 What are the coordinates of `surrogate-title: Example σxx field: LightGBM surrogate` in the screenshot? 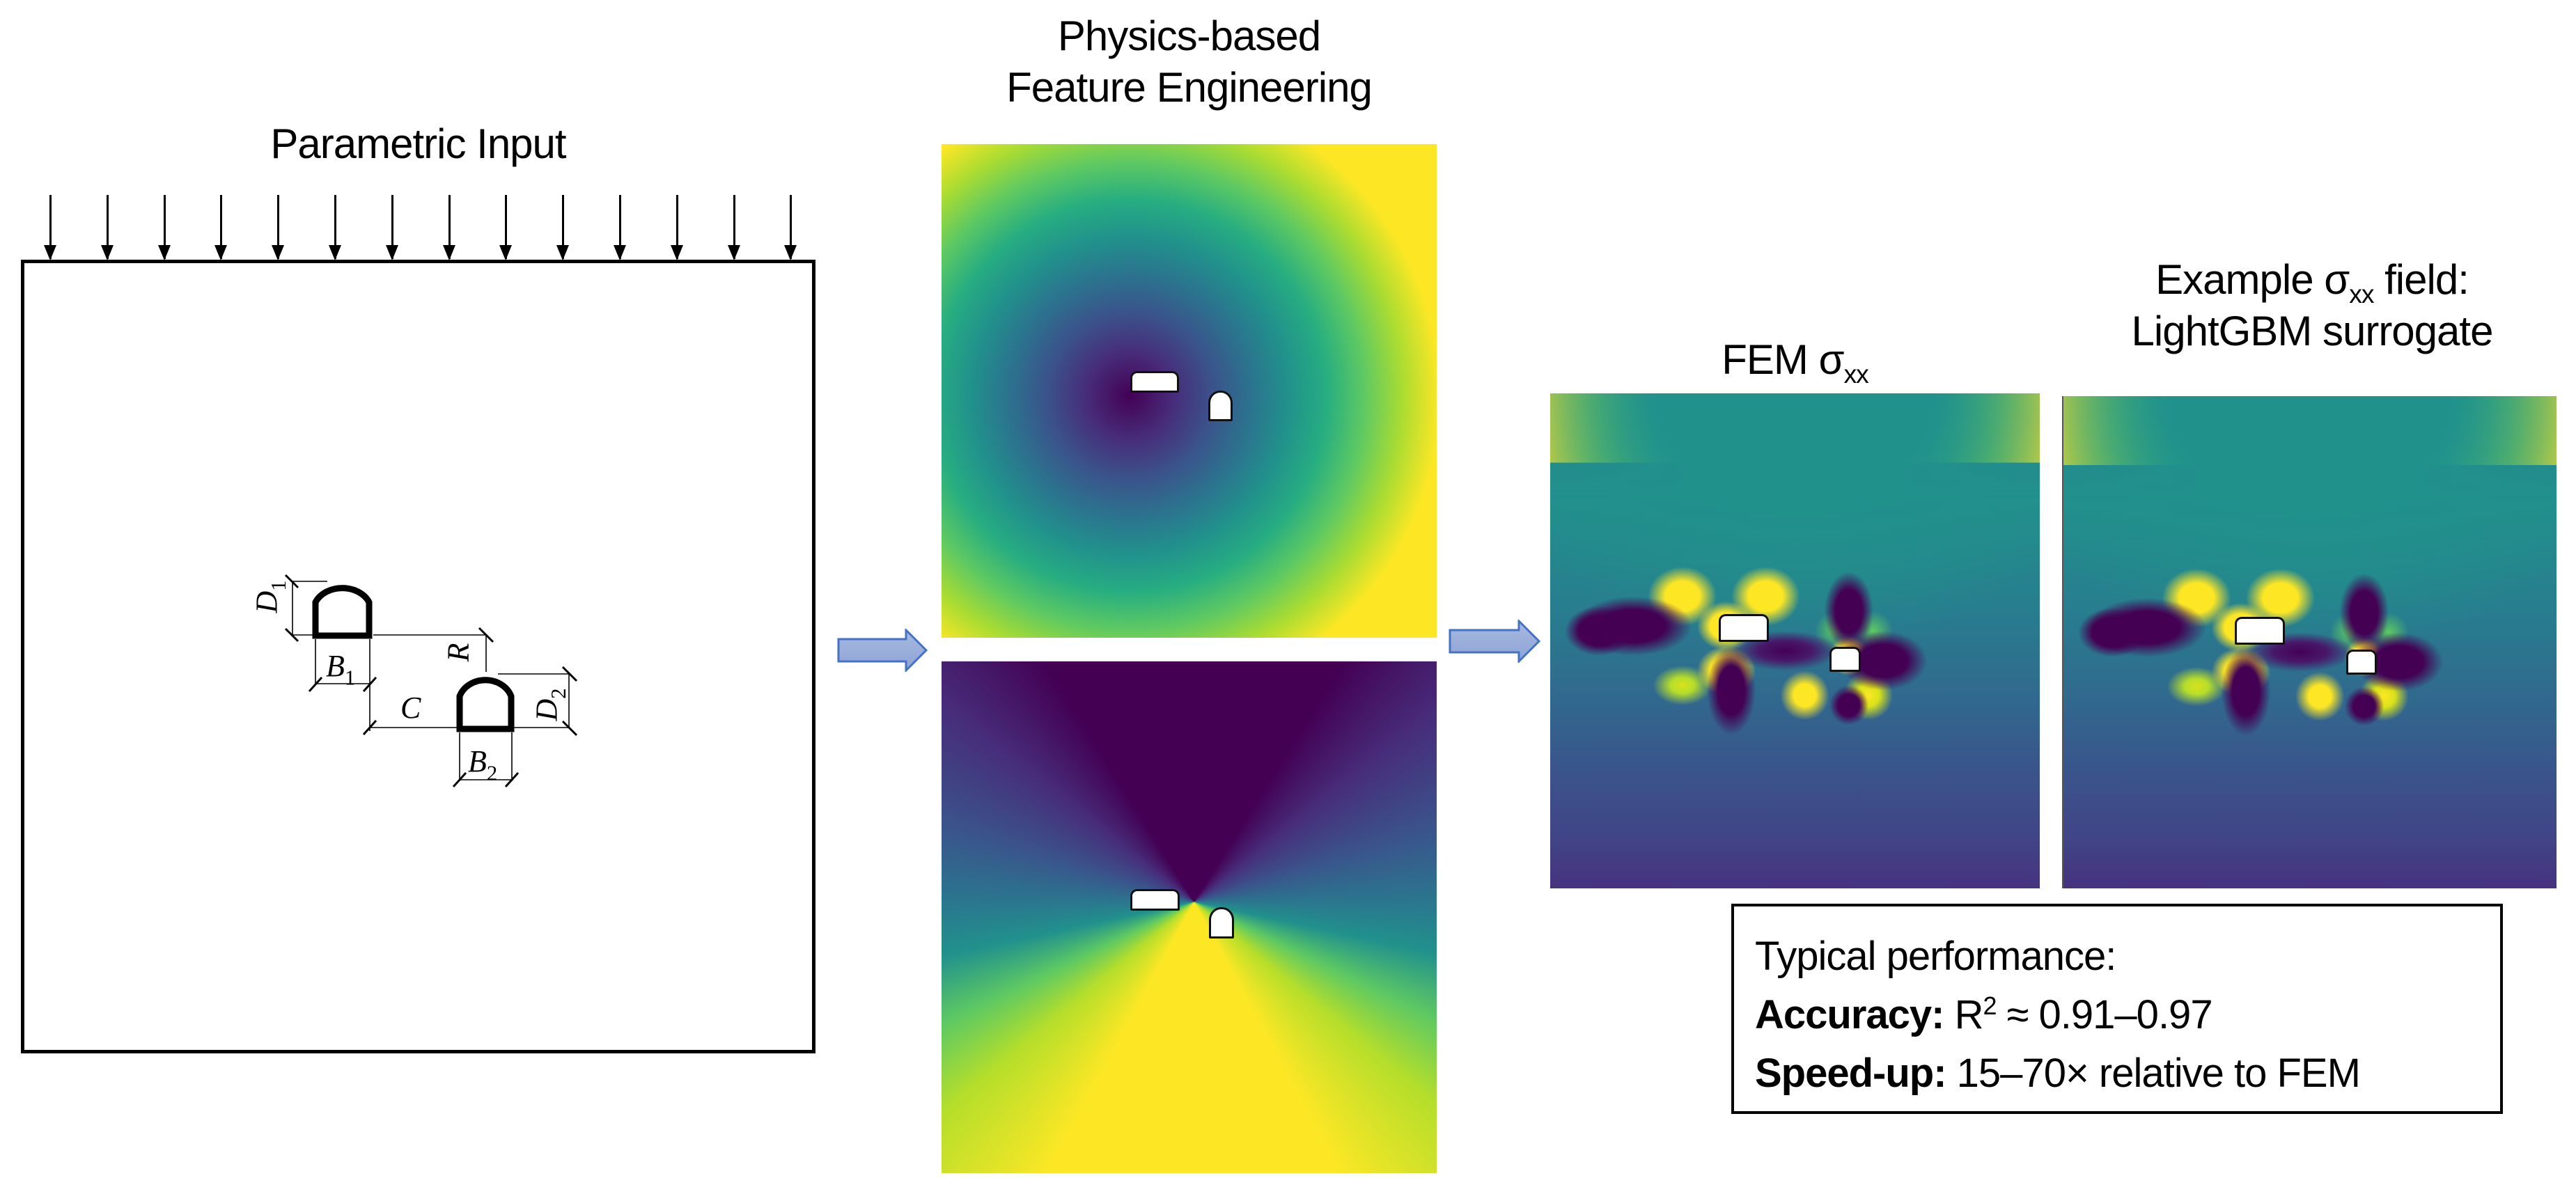 It's located at (2312, 305).